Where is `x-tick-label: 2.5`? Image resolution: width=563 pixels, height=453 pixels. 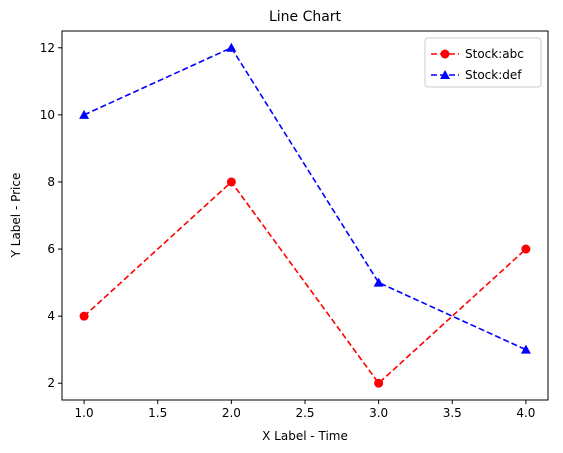
x-tick-label: 2.5 is located at coordinates (304, 413).